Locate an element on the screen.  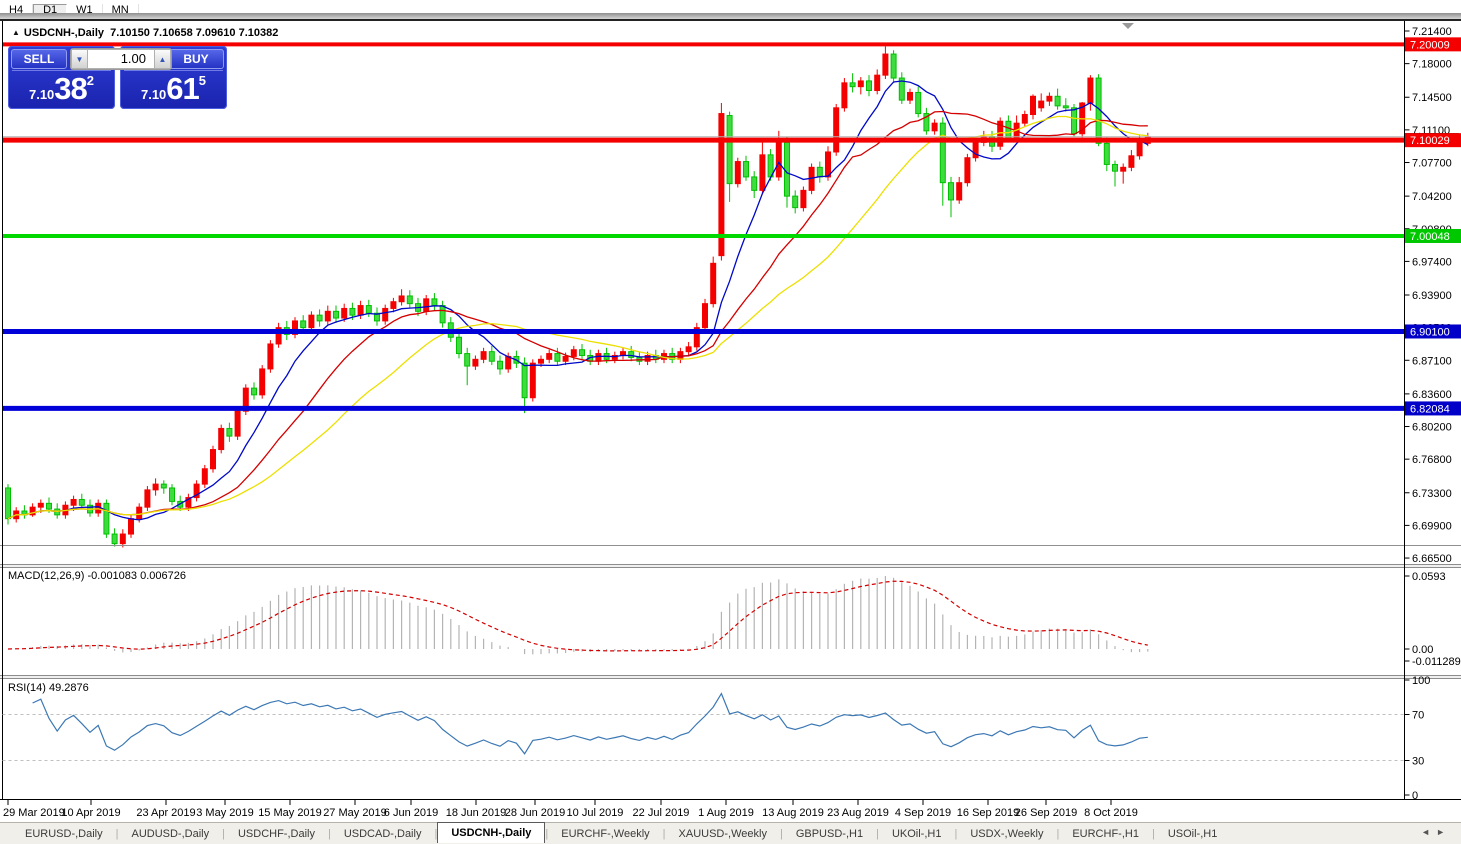
chart-tab-eurchfweekly: EURCHF-,Weekly is located at coordinates (605, 834).